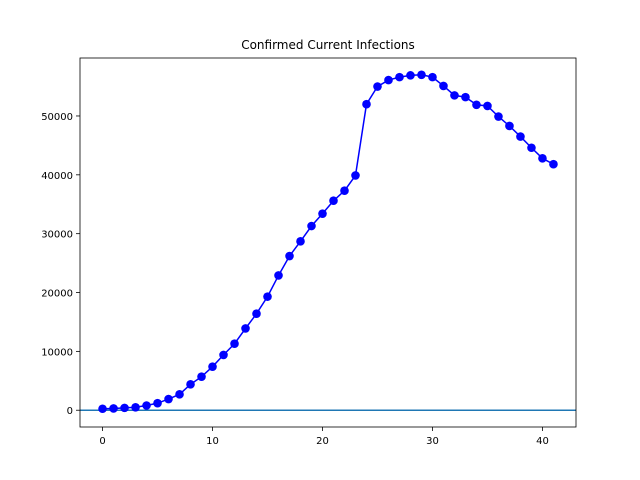 This screenshot has width=640, height=480. Describe the element at coordinates (57, 352) in the screenshot. I see `y-tick-label: 10000` at that location.